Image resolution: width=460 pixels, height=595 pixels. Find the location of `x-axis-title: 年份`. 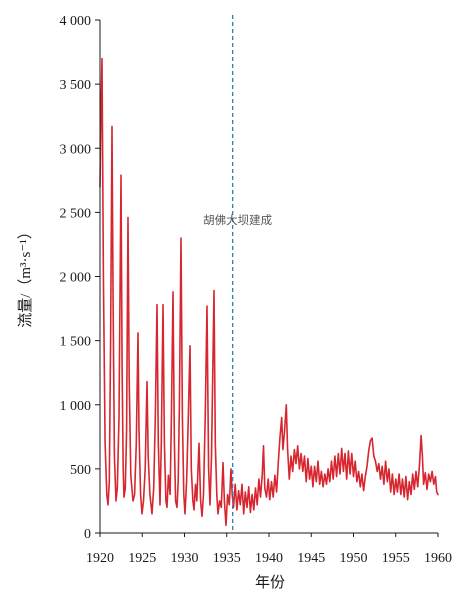

x-axis-title: 年份 is located at coordinates (270, 582).